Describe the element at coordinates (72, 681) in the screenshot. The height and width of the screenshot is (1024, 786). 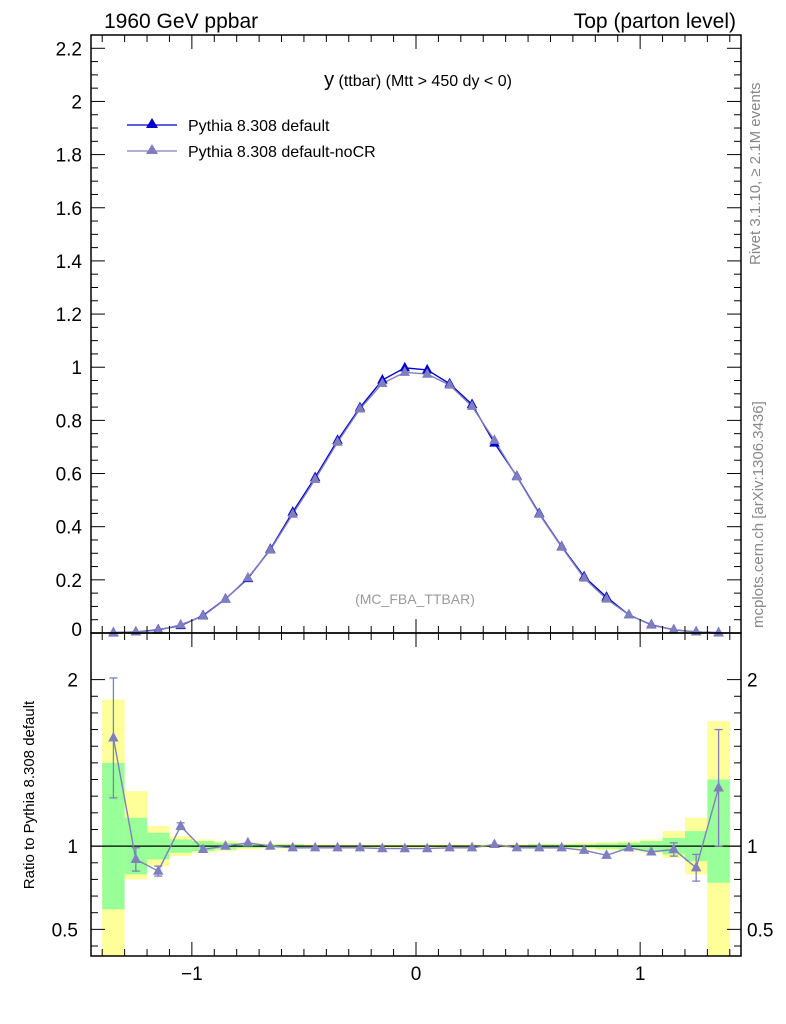
I see `ratio-y-tick-label-left: 2` at that location.